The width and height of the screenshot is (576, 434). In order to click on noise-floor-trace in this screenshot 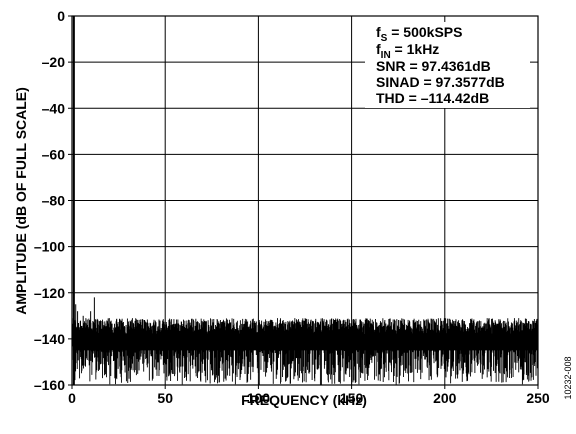, I will do `click(305, 351)`.